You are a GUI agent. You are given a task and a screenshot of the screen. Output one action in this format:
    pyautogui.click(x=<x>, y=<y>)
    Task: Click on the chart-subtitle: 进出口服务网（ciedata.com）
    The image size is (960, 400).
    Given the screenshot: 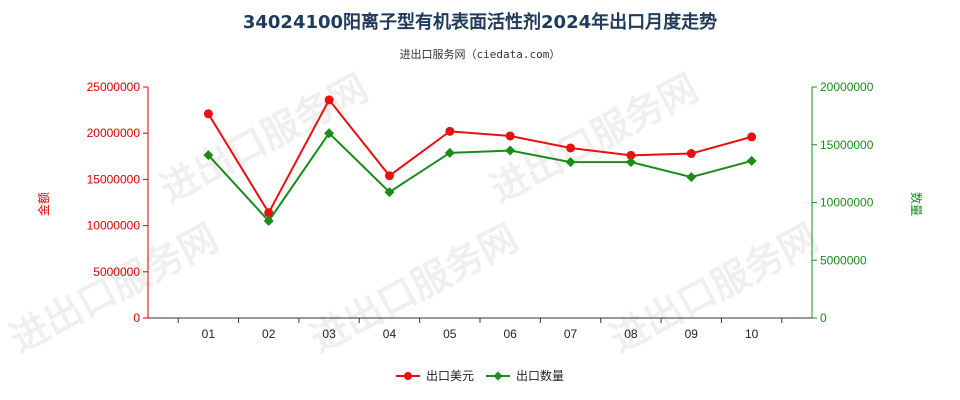 What is the action you would take?
    pyautogui.click(x=480, y=54)
    